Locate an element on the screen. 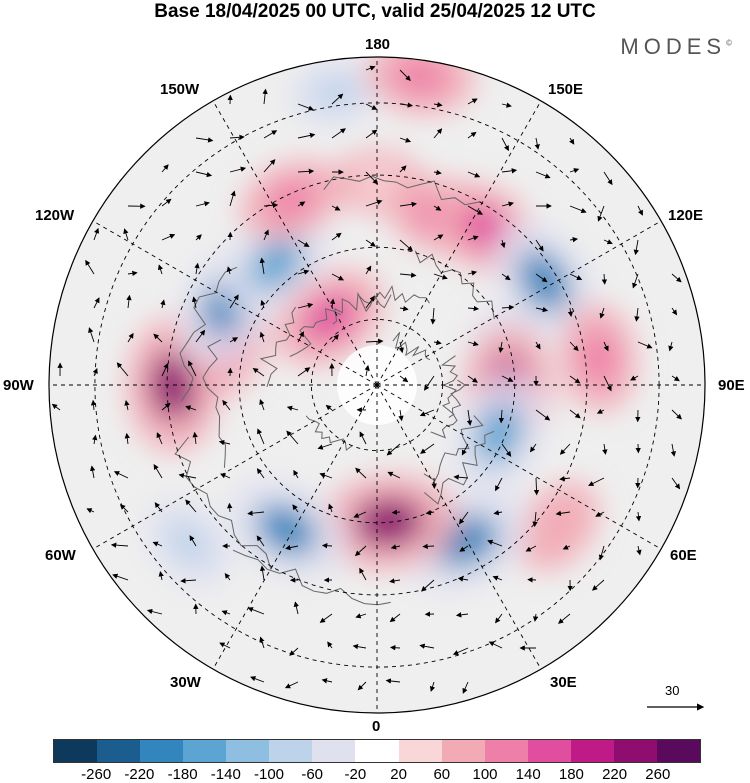 This screenshot has height=783, width=750. lon-label-60e: 60E is located at coordinates (683, 555).